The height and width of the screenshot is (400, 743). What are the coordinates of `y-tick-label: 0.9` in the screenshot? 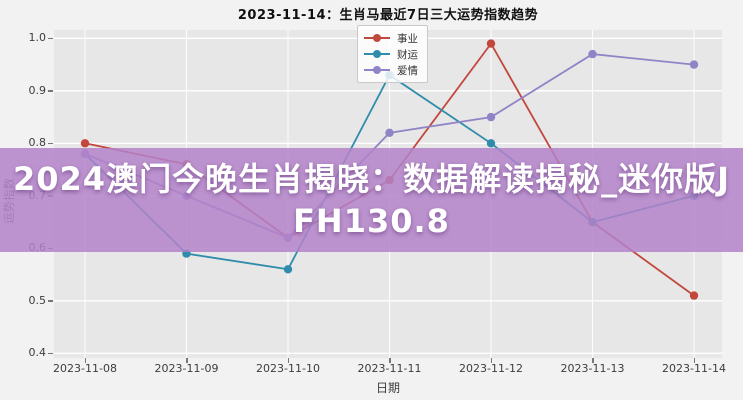 It's located at (37, 90).